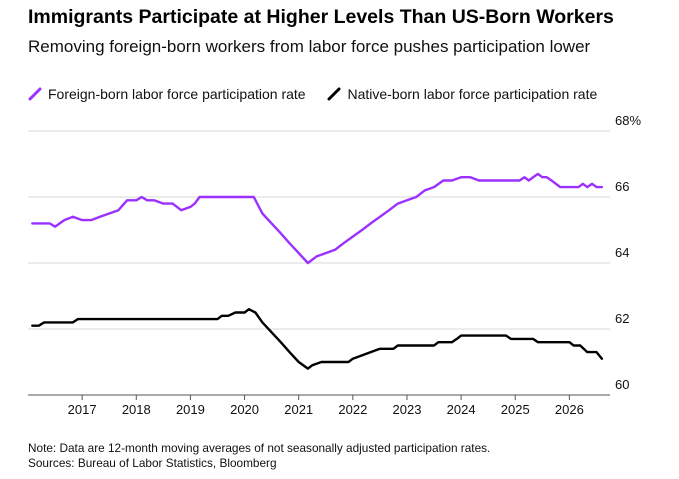 Image resolution: width=679 pixels, height=479 pixels. What do you see at coordinates (352, 409) in the screenshot?
I see `x-tick-label: 2022` at bounding box center [352, 409].